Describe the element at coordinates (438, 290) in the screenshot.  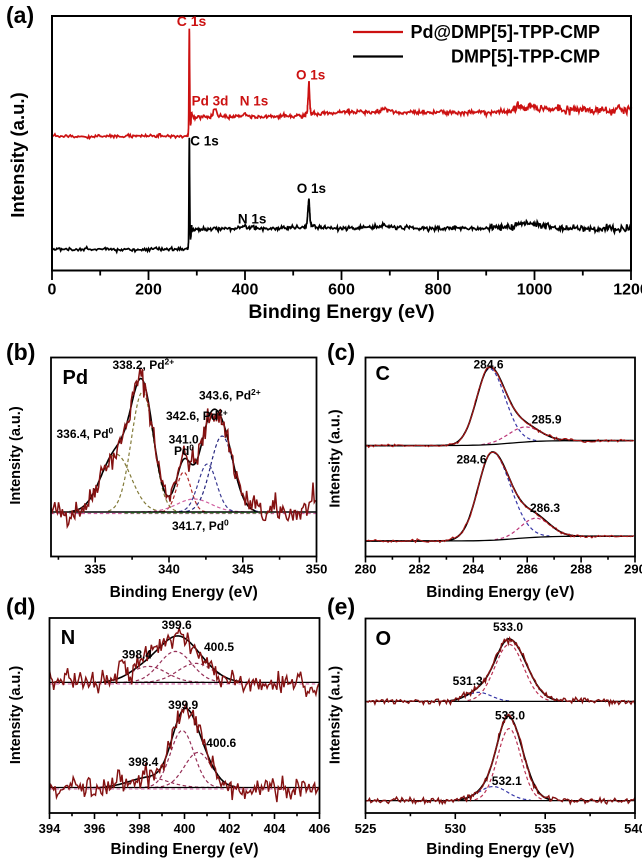
I see `svg-text: 800` at that location.